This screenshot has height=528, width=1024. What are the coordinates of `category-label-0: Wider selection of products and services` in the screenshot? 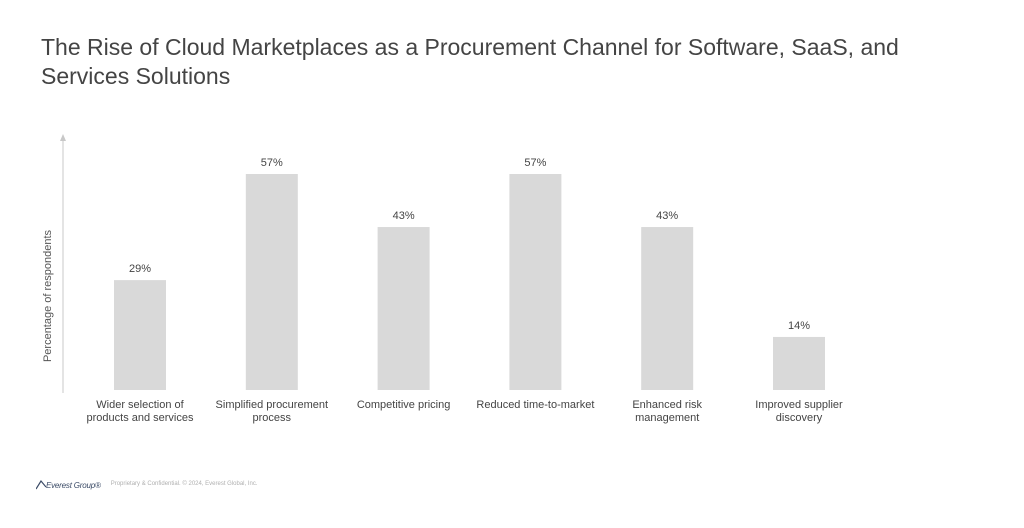 It's located at (140, 411).